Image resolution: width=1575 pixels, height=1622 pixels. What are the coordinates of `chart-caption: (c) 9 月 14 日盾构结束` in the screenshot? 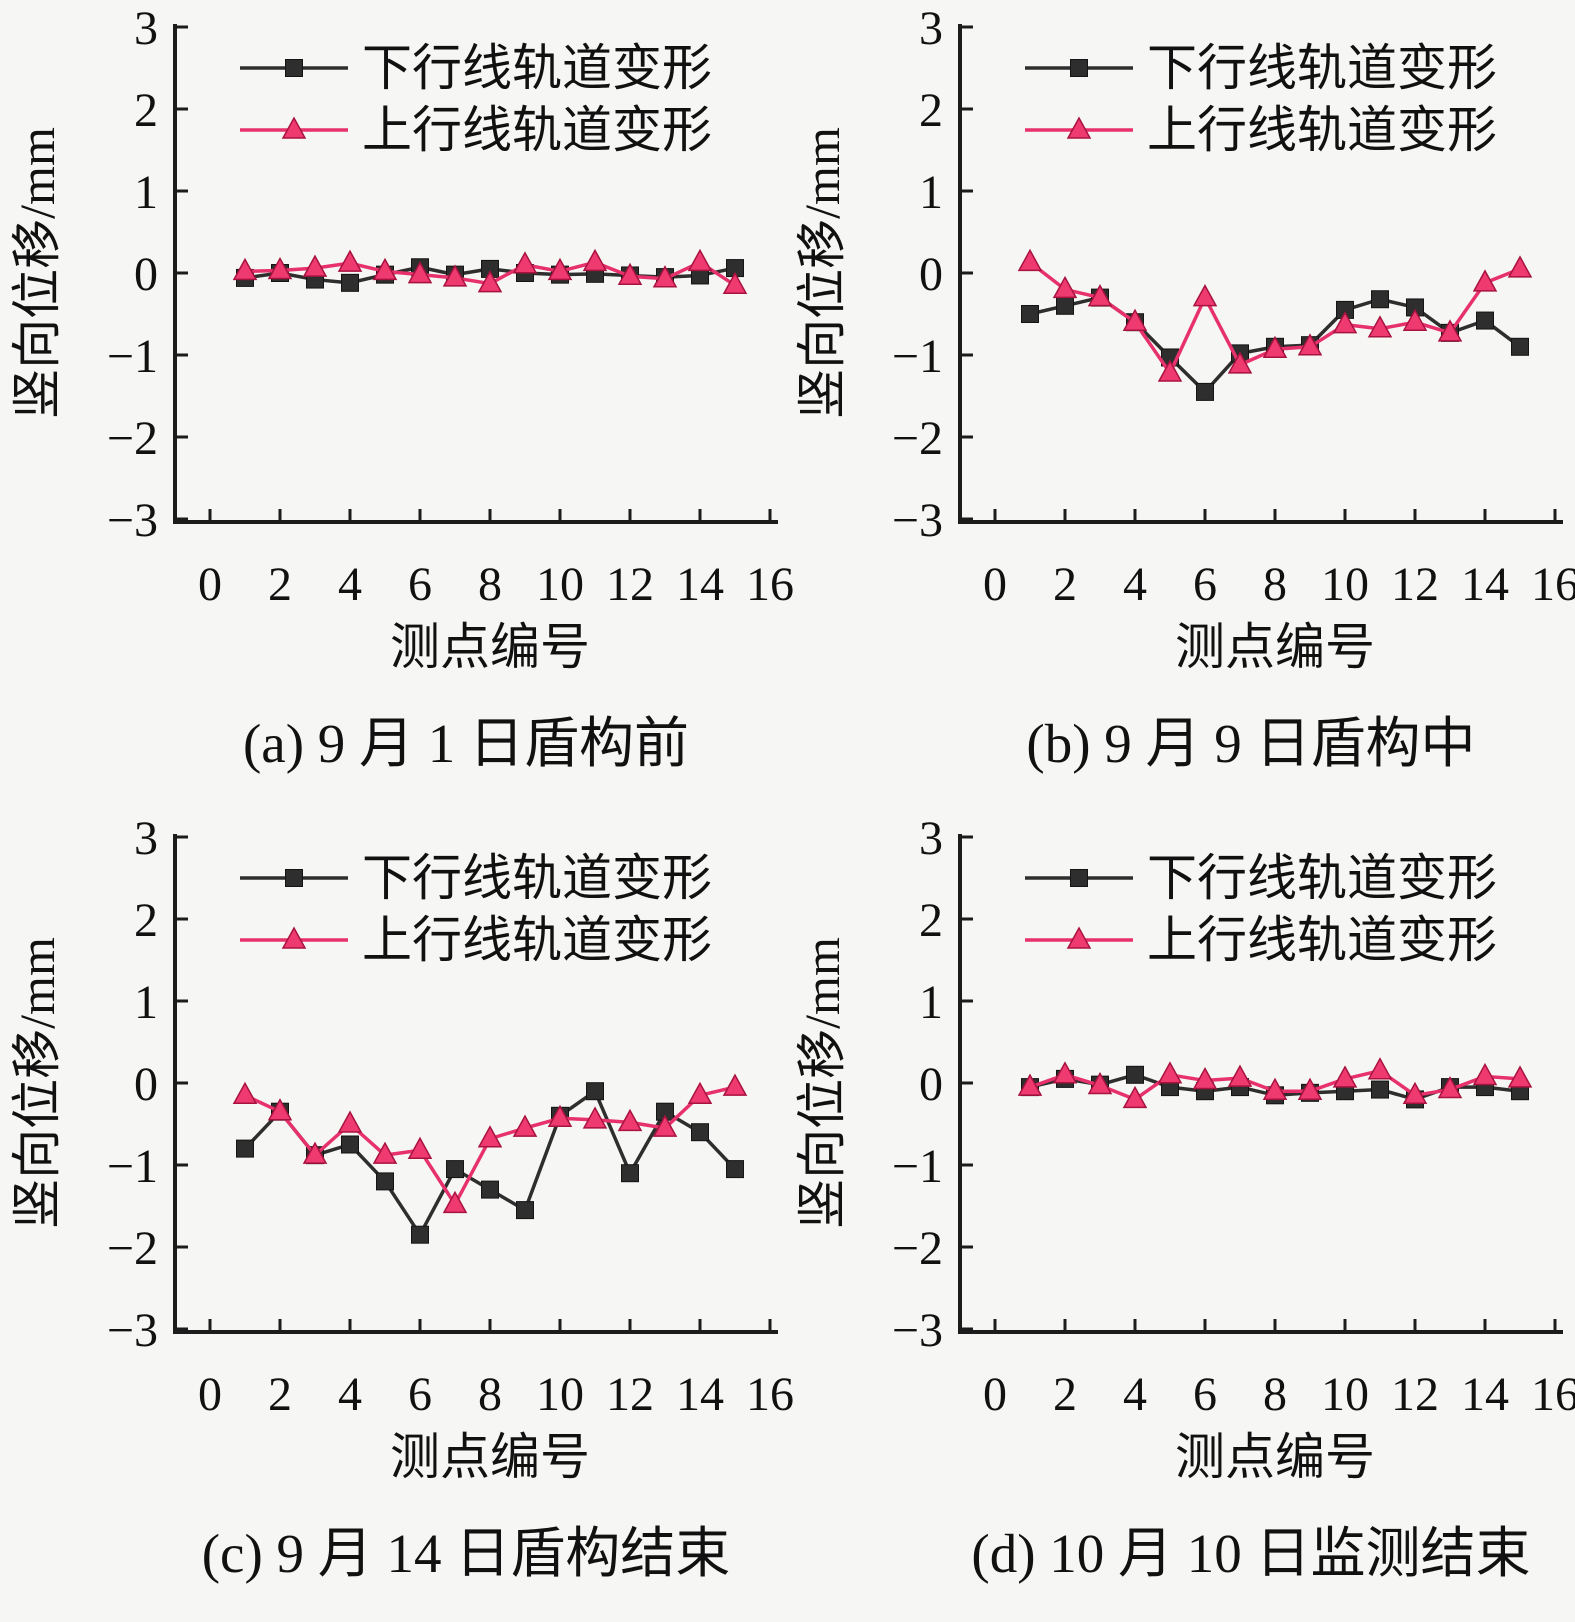 It's located at (466, 1553).